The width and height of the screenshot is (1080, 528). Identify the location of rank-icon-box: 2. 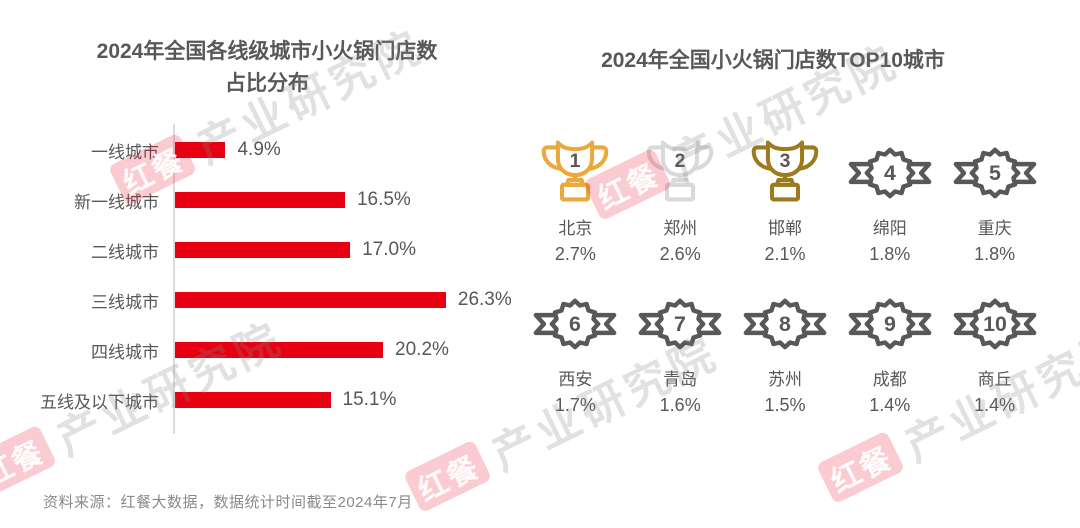
(680, 171).